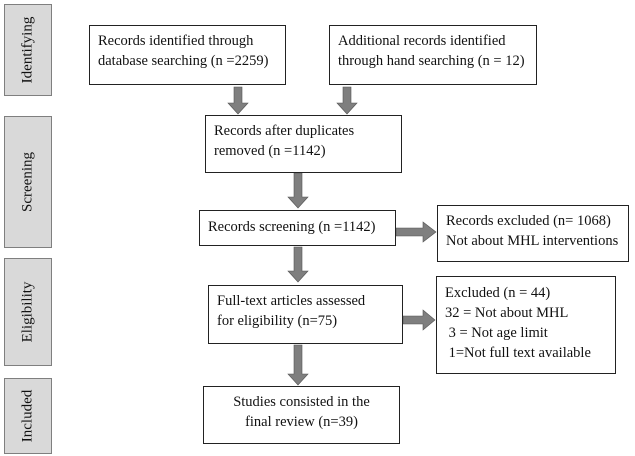  I want to click on box-included-line-2: final review (n=39), so click(301, 422).